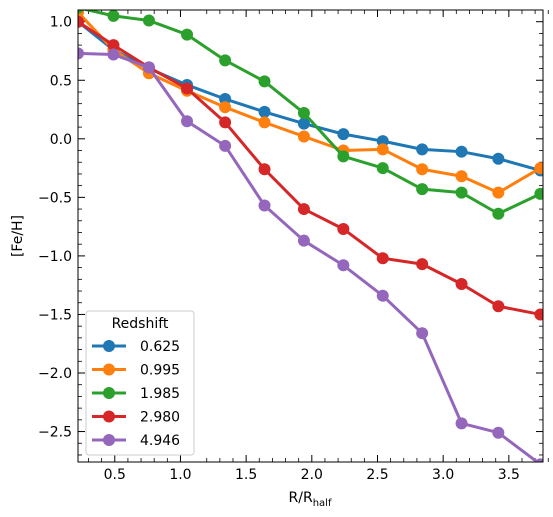 This screenshot has height=517, width=553. Describe the element at coordinates (301, 498) in the screenshot. I see `x-axis-label-main: R/R` at that location.